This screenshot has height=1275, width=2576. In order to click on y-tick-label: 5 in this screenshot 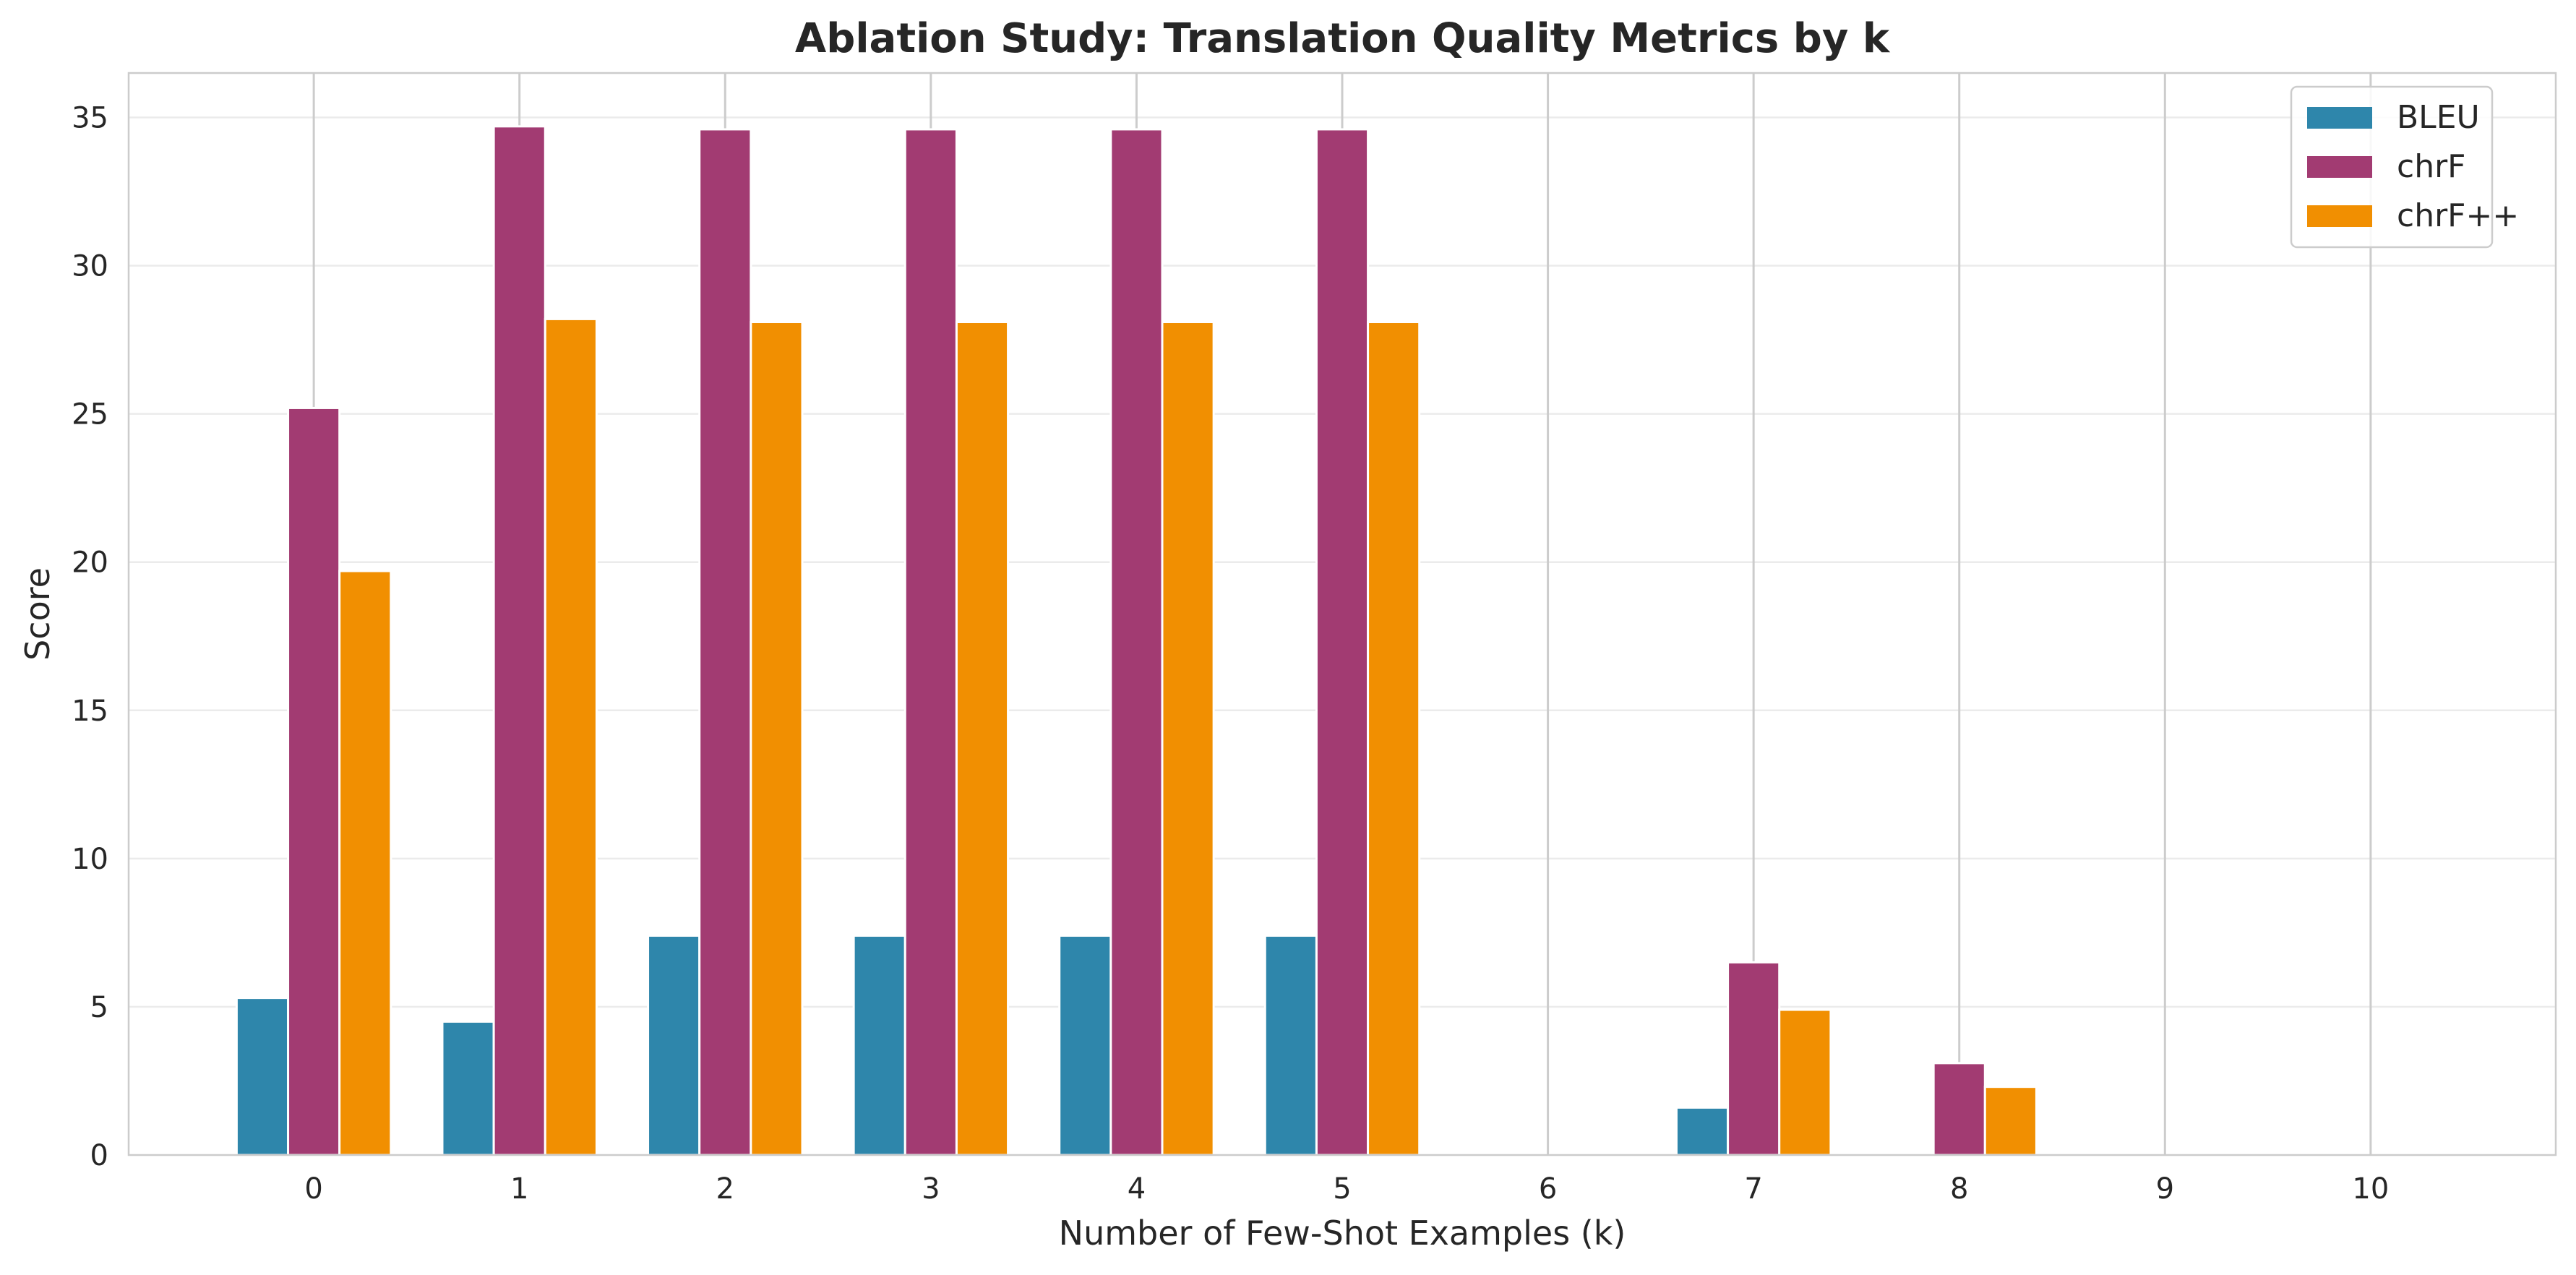, I will do `click(99, 1007)`.